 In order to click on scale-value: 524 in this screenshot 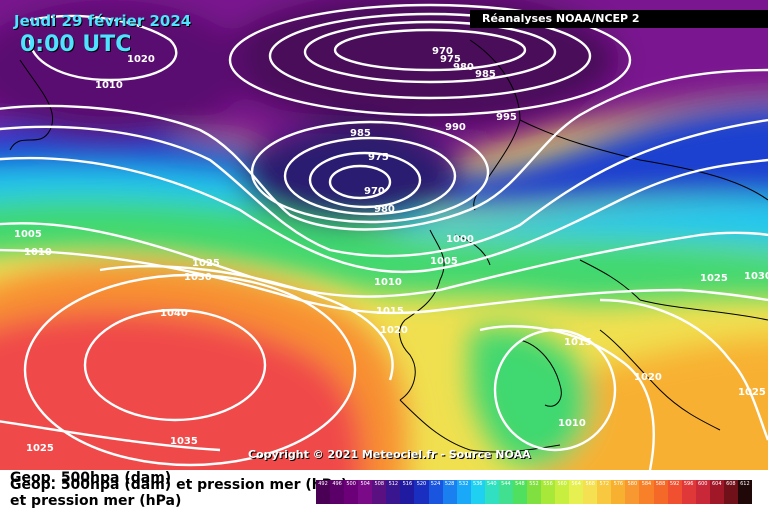, I will do `click(435, 484)`.